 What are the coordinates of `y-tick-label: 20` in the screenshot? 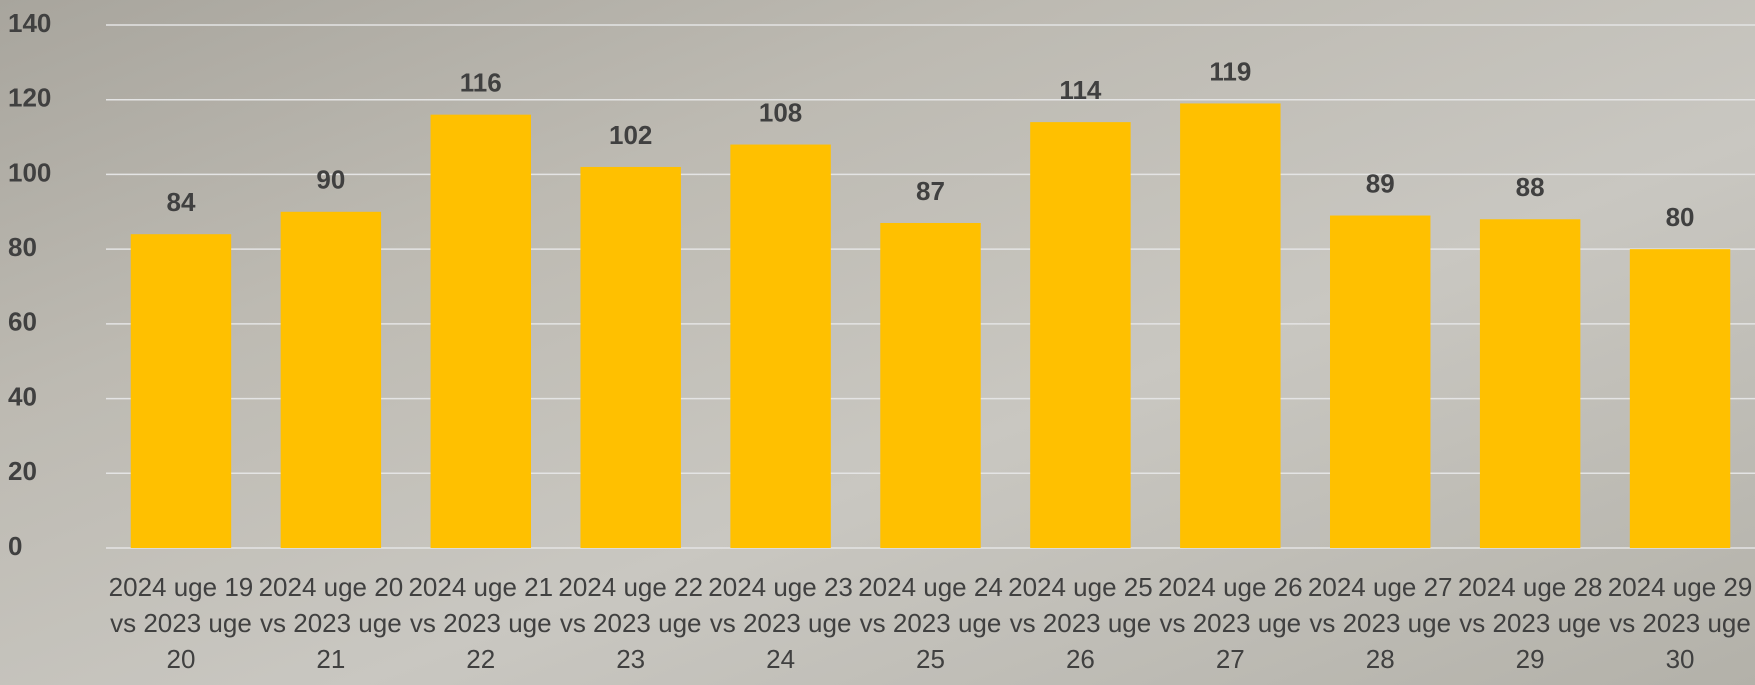 It's located at (22, 471).